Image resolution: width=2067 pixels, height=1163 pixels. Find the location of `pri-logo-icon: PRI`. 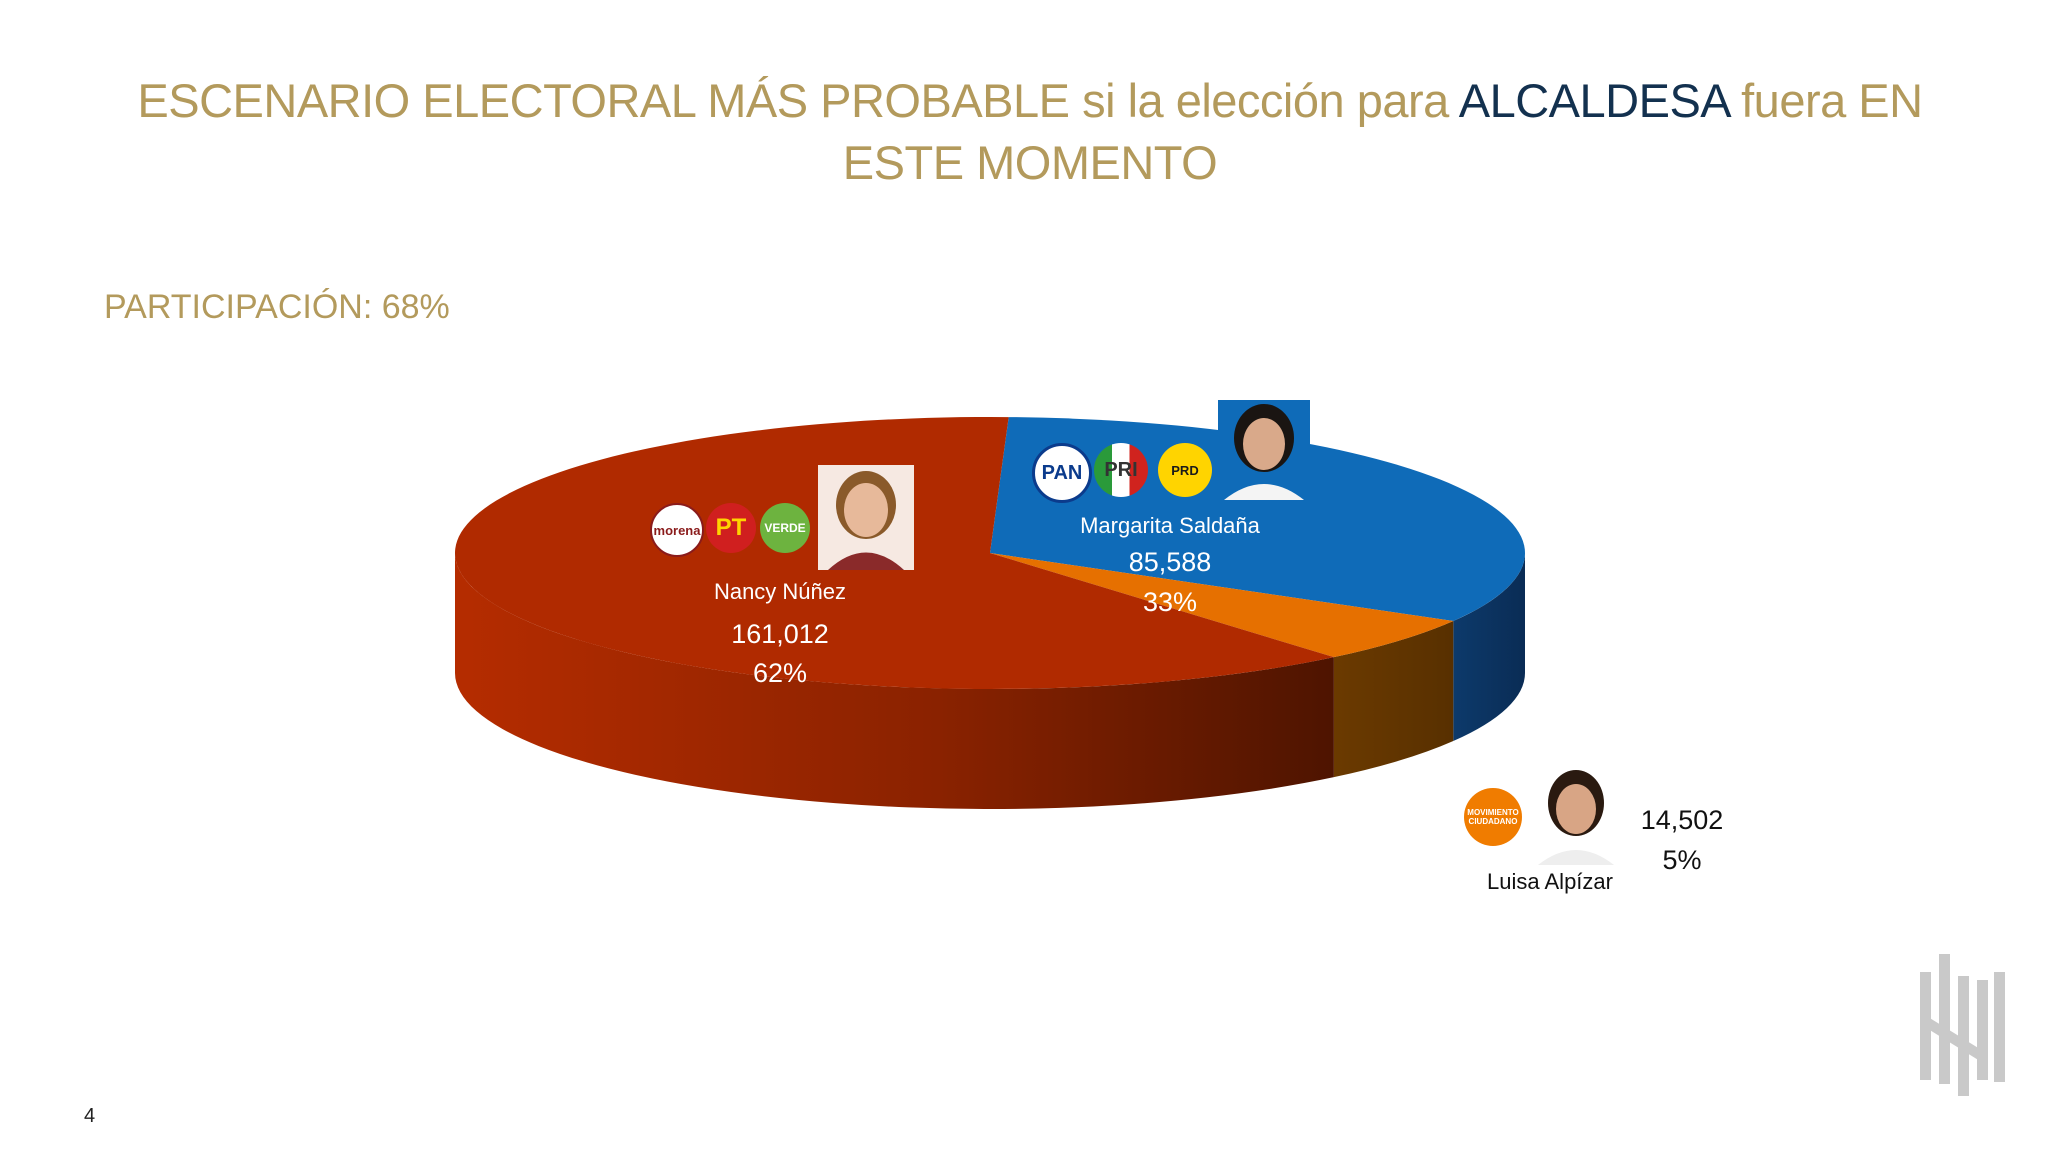

pri-logo-icon: PRI is located at coordinates (1121, 470).